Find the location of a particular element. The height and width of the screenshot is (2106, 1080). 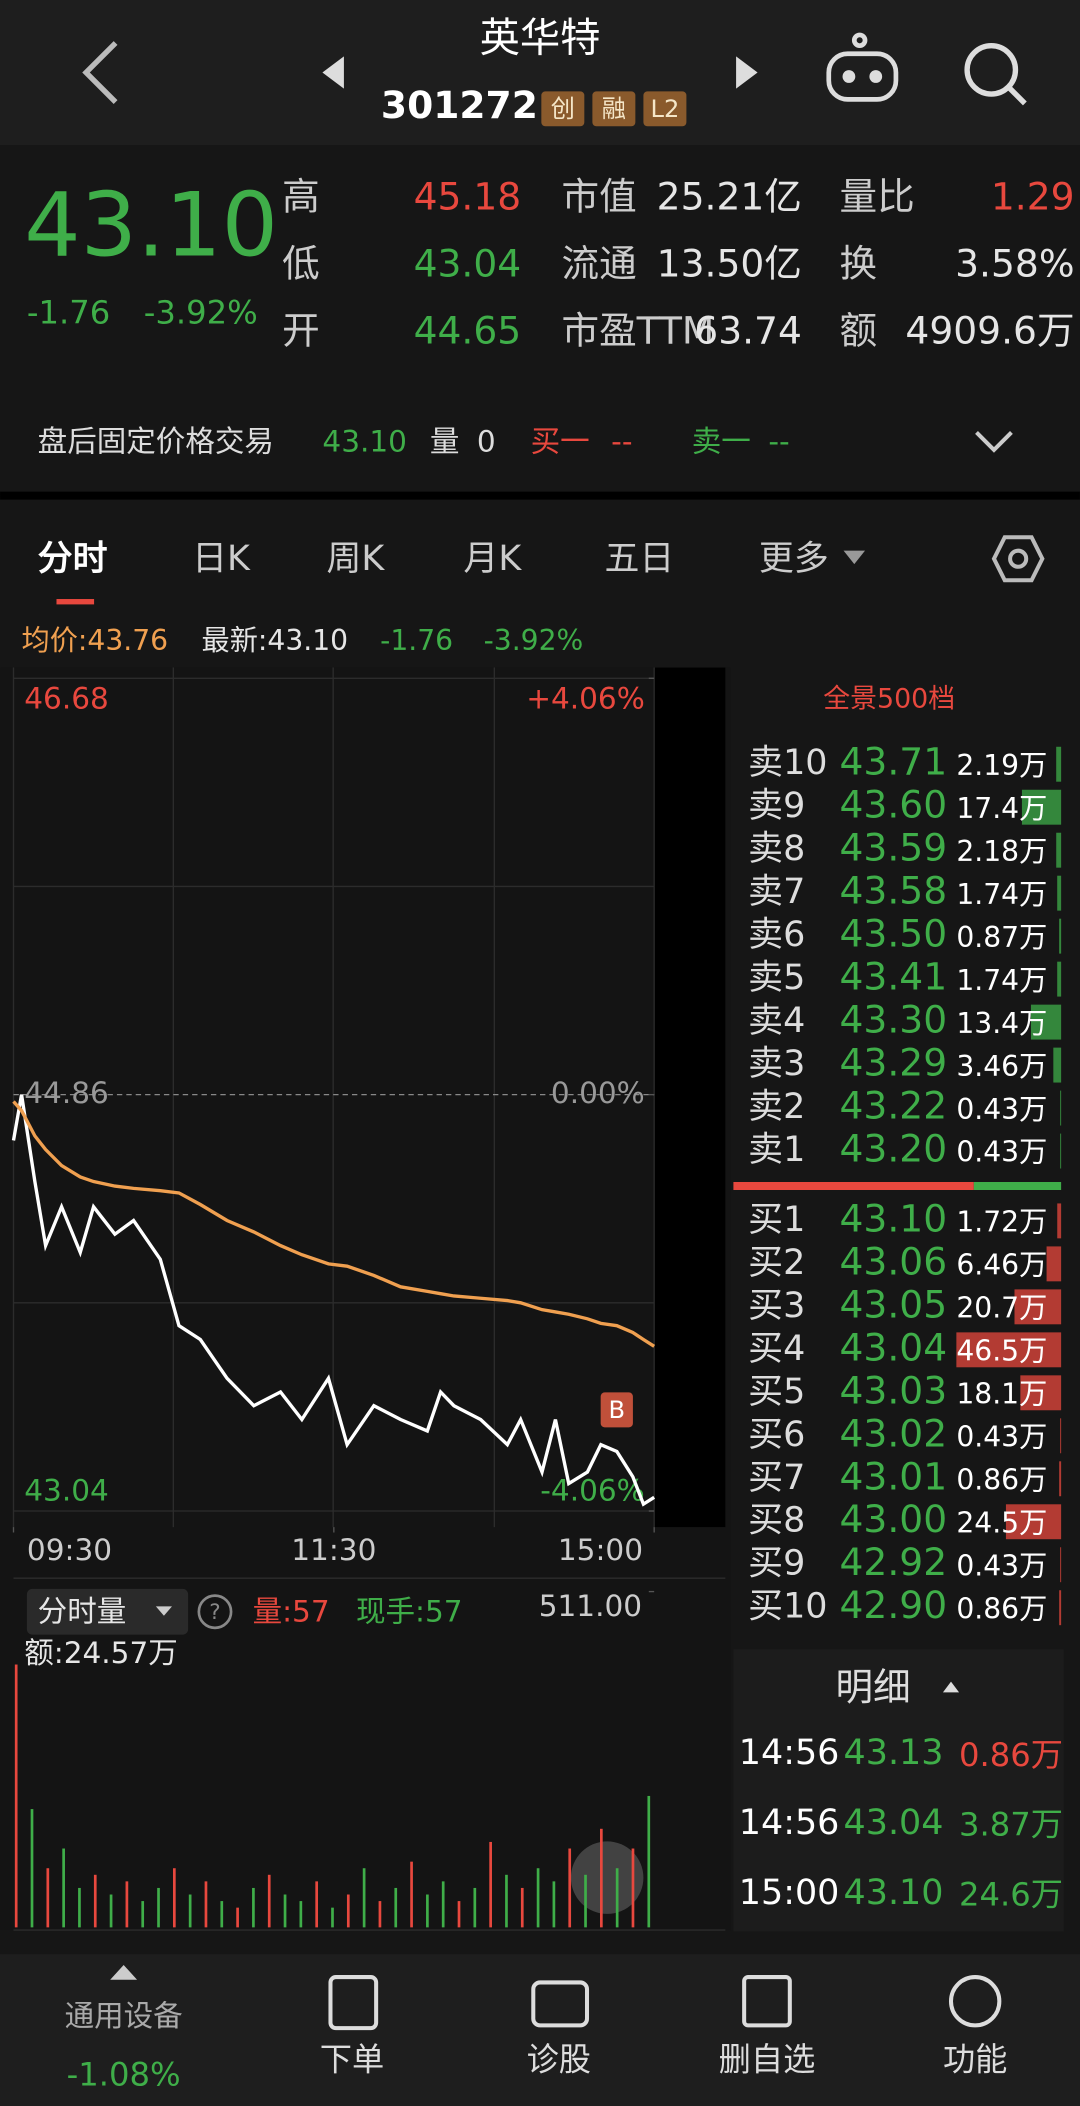

level-label: 卖7 is located at coordinates (776, 892).